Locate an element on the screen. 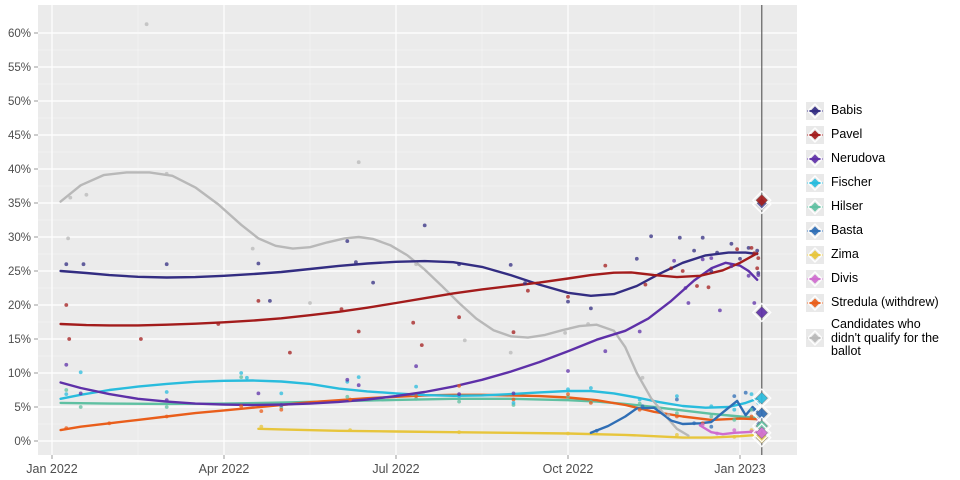 The height and width of the screenshot is (480, 960). fischer-diamond-icon is located at coordinates (815, 183).